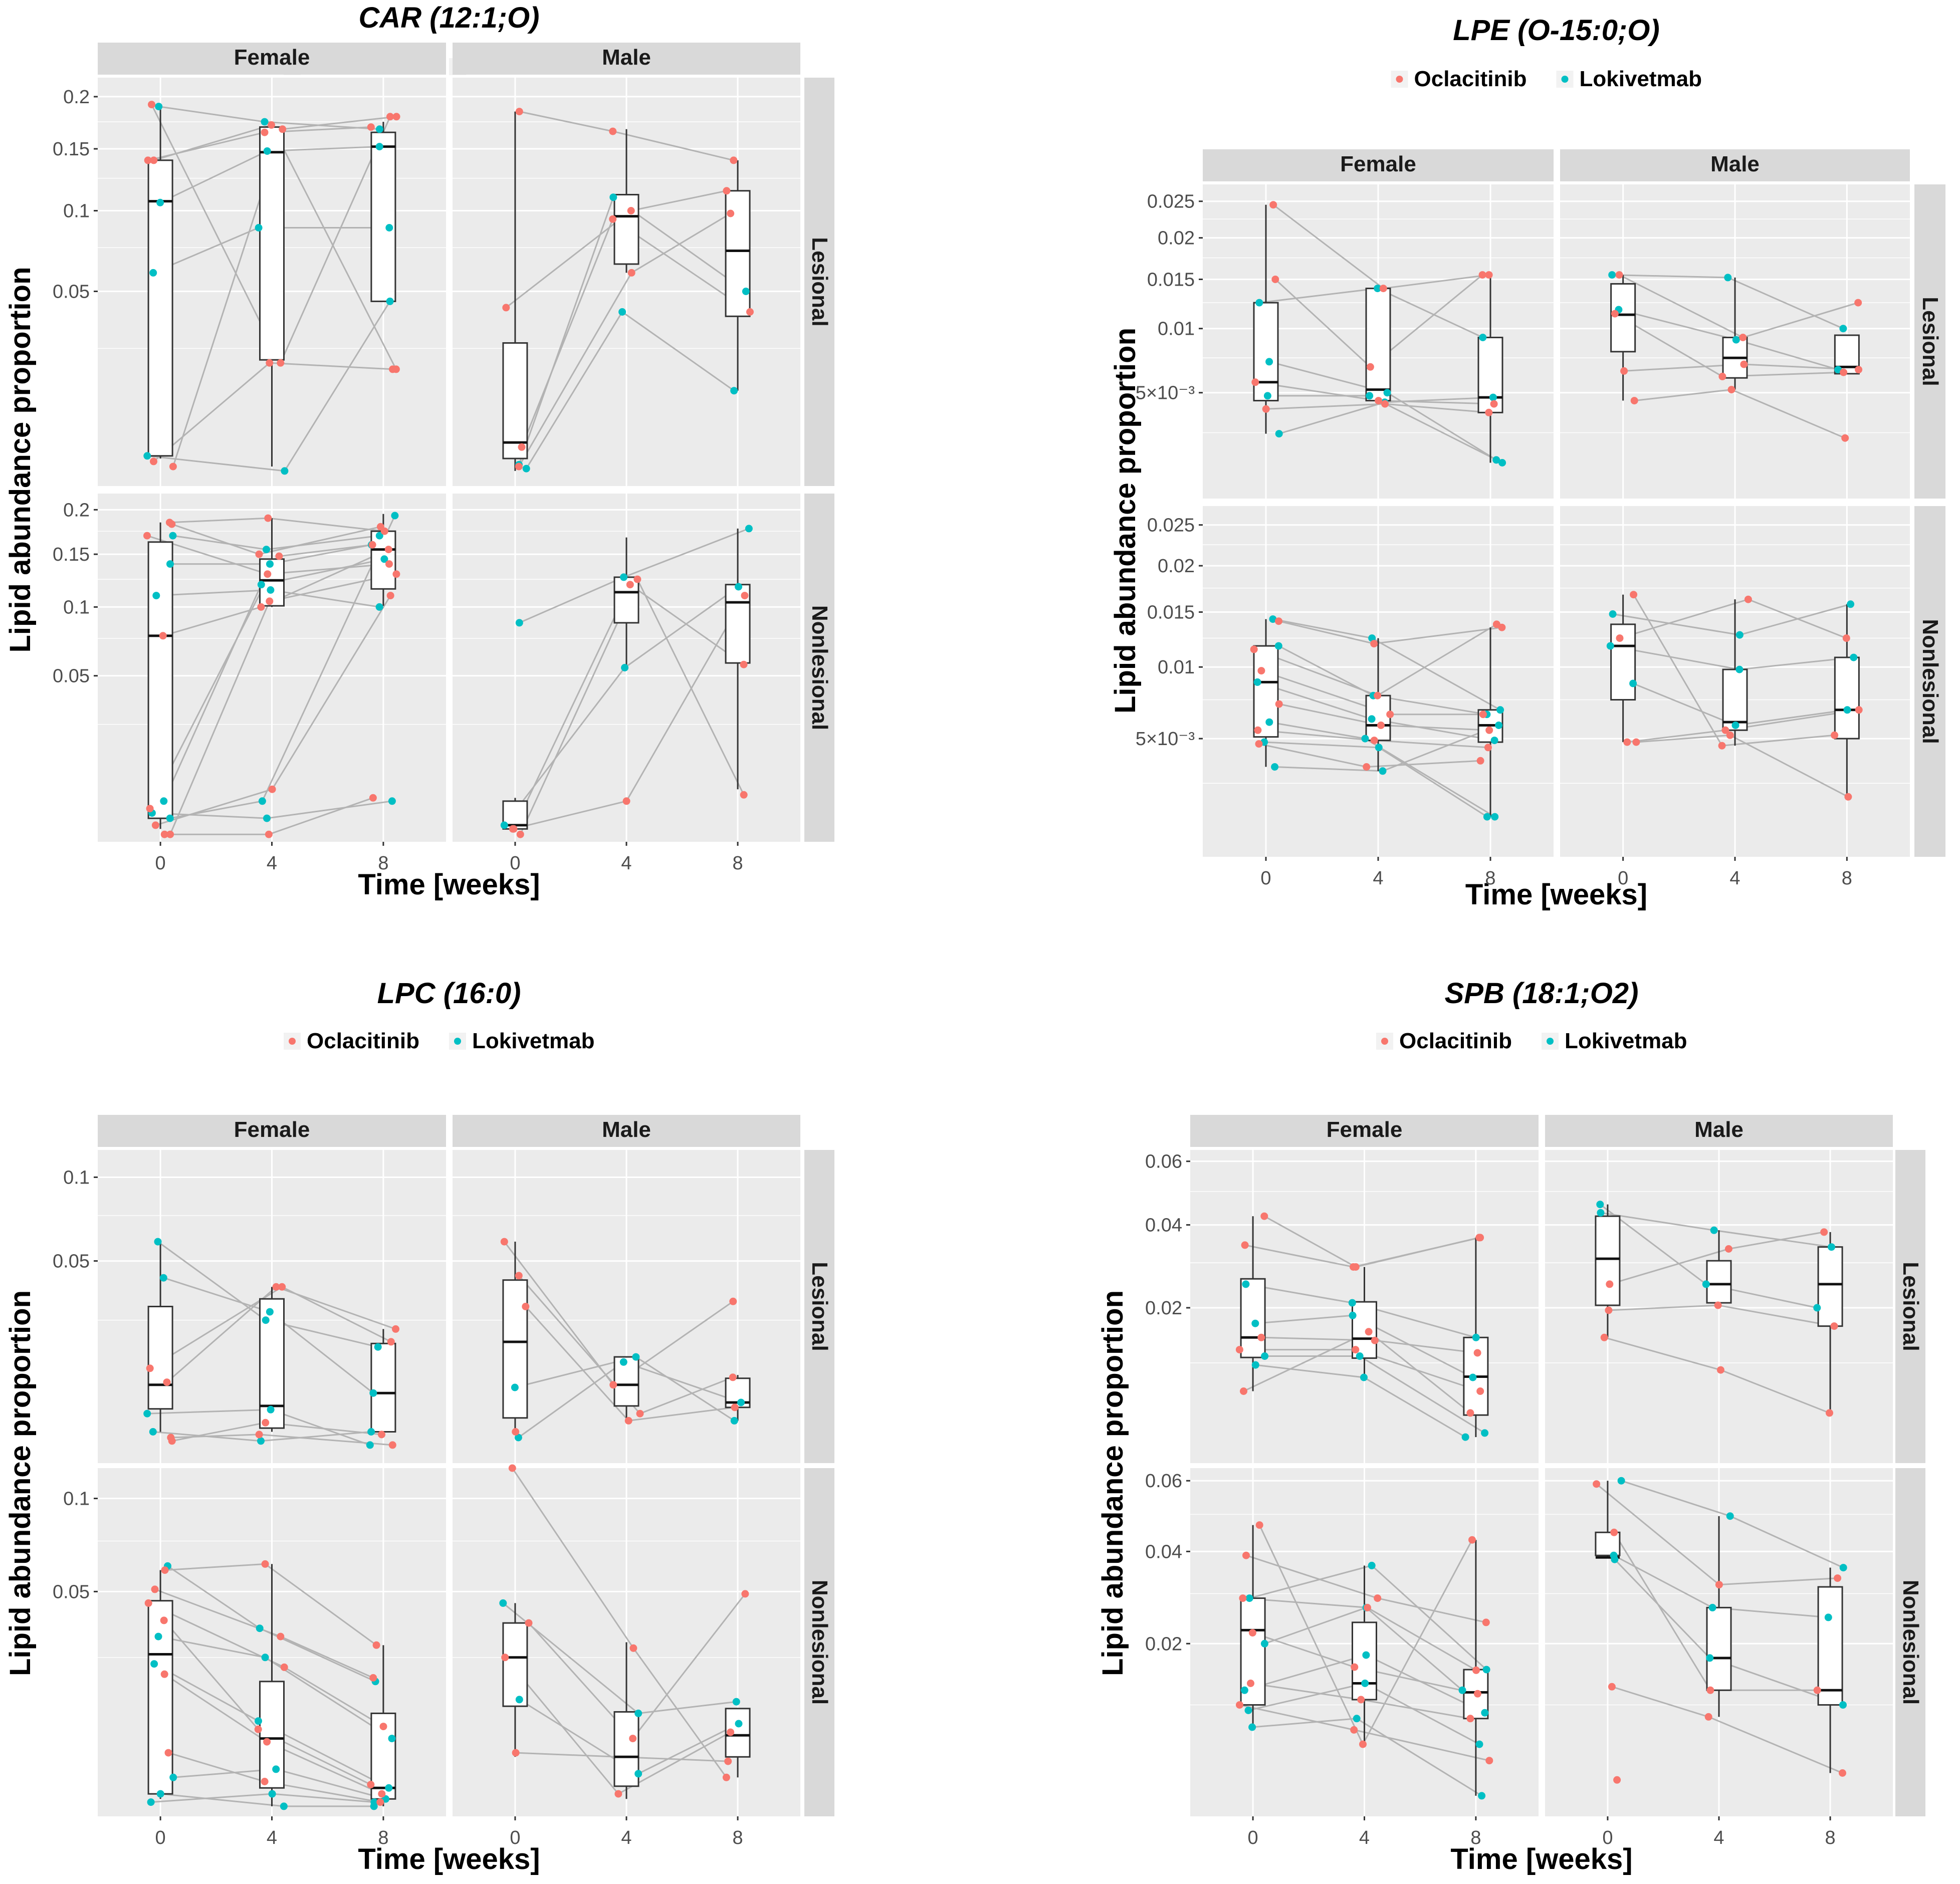  I want to click on y-tick-label: 0.2, so click(76, 510).